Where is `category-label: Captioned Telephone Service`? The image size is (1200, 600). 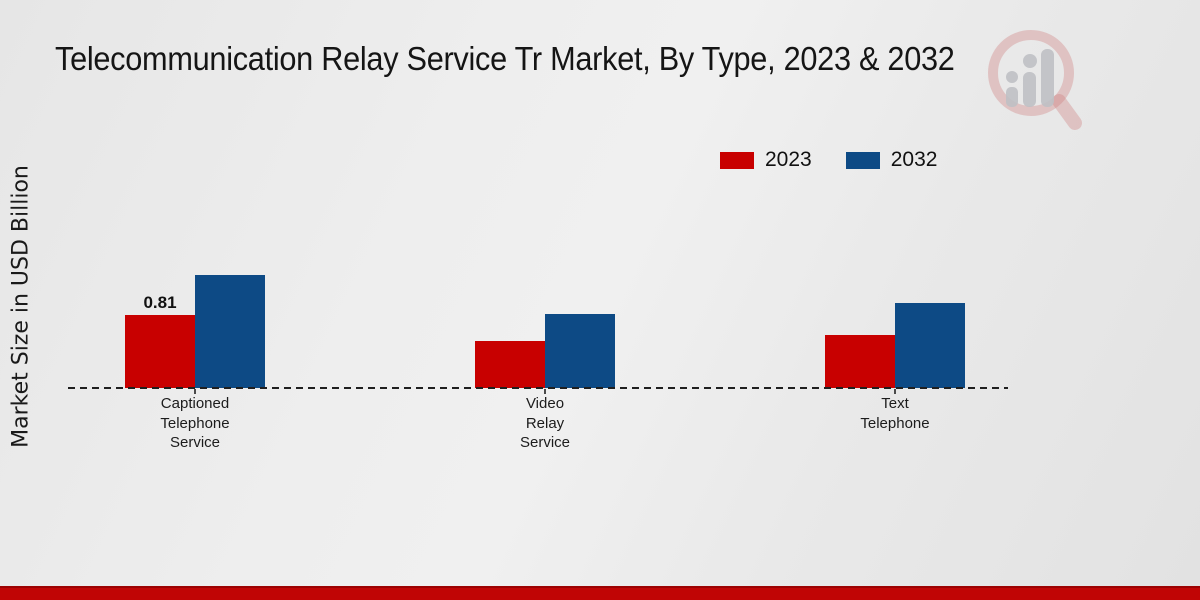
category-label: Captioned Telephone Service is located at coordinates (195, 423).